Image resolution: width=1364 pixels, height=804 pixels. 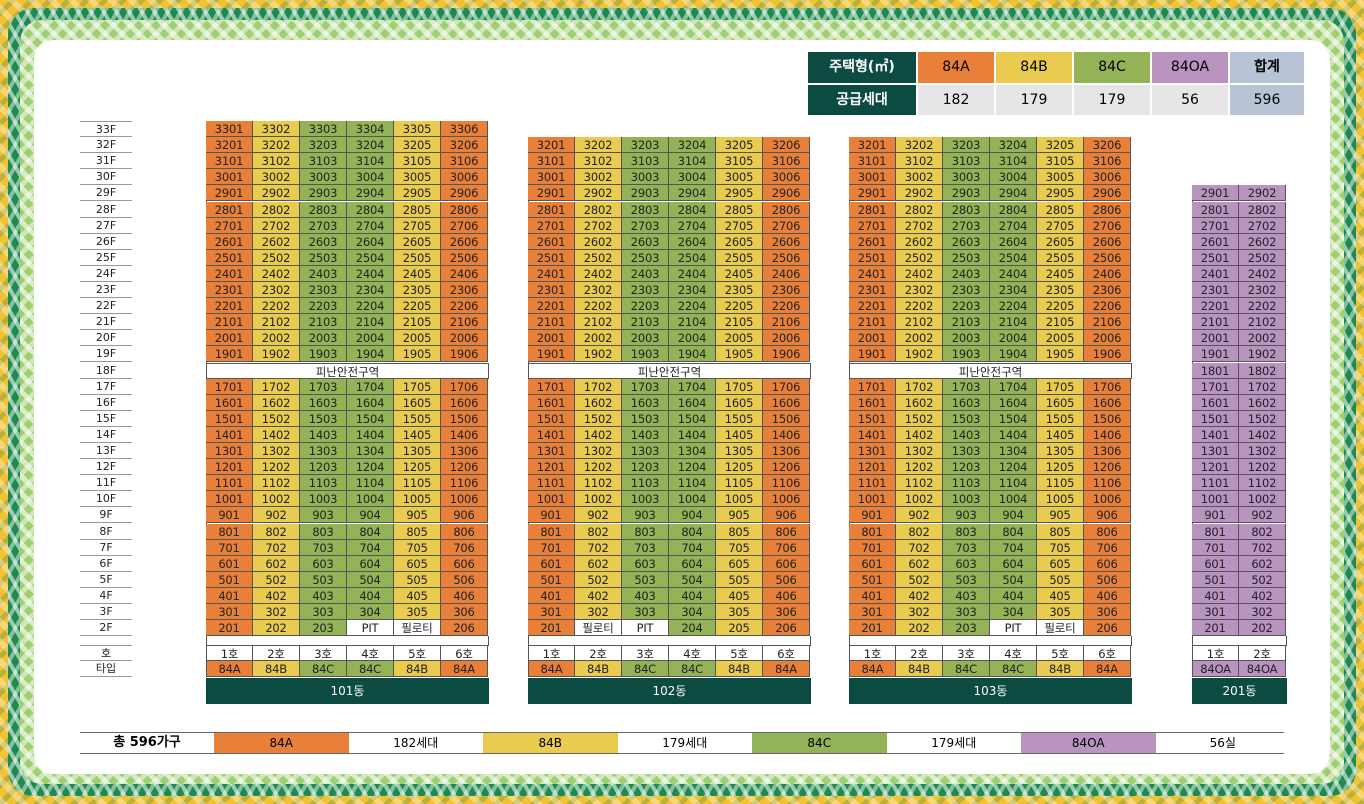 I want to click on unit-cell: 1601, so click(x=1215, y=402).